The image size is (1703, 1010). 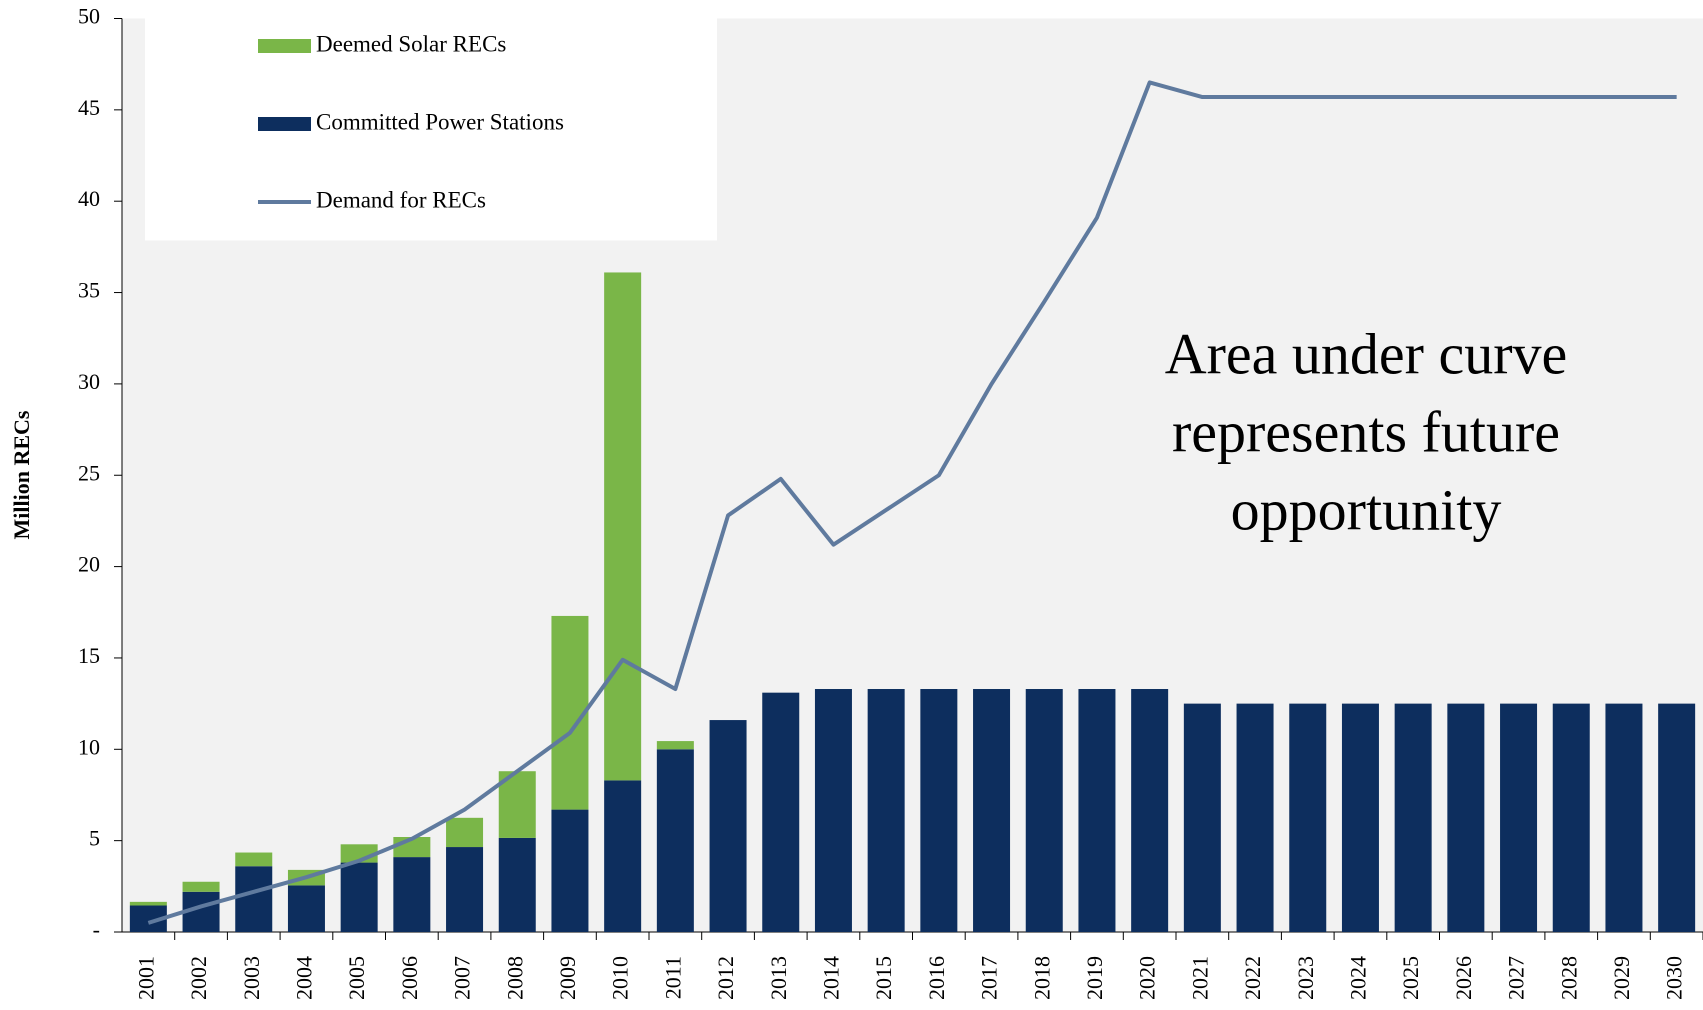 What do you see at coordinates (21, 474) in the screenshot?
I see `y-axis-label: Million RECs` at bounding box center [21, 474].